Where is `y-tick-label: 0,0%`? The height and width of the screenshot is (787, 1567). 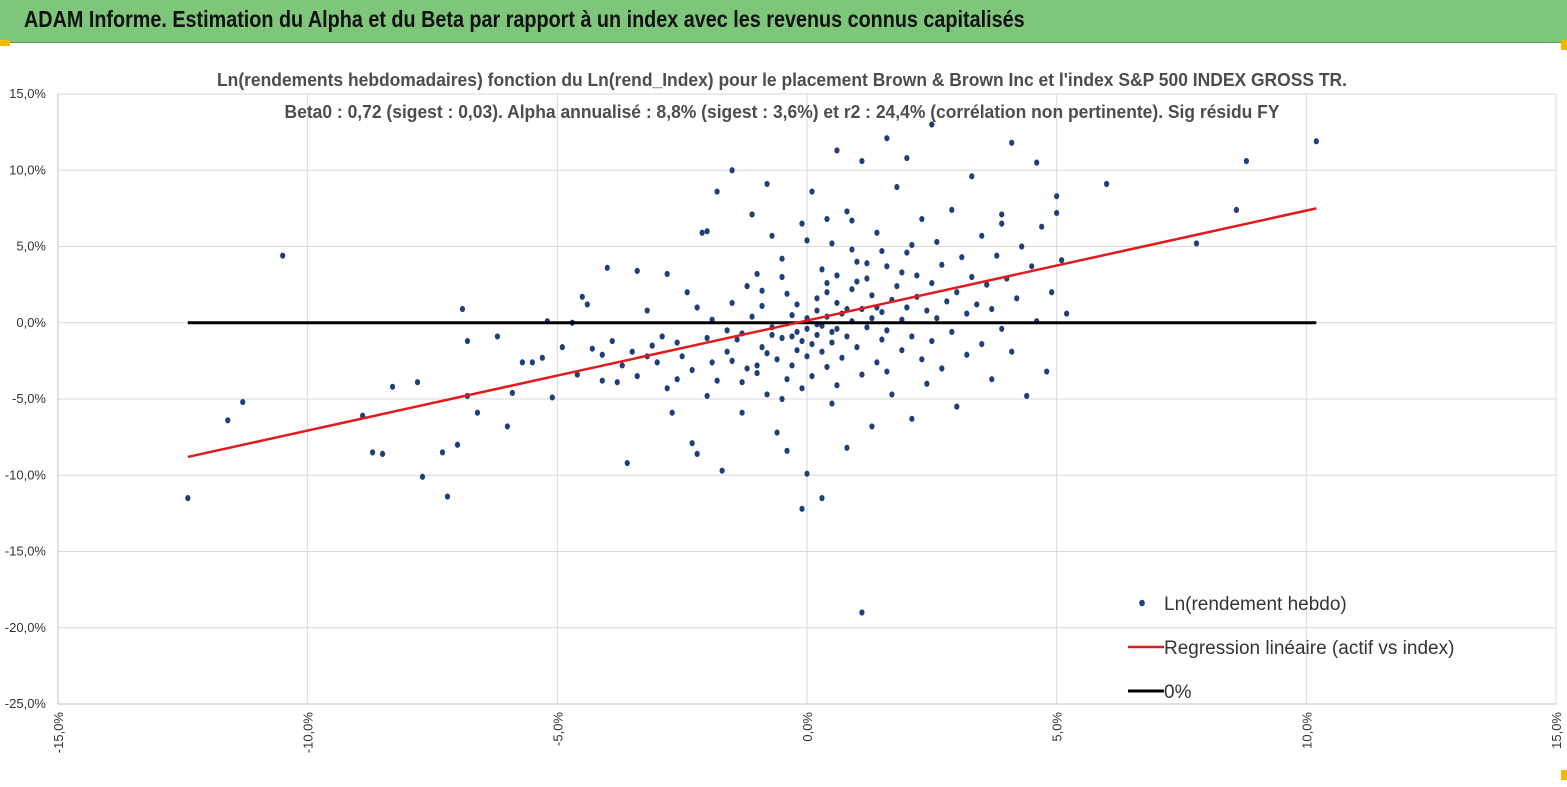
y-tick-label: 0,0% is located at coordinates (31, 322).